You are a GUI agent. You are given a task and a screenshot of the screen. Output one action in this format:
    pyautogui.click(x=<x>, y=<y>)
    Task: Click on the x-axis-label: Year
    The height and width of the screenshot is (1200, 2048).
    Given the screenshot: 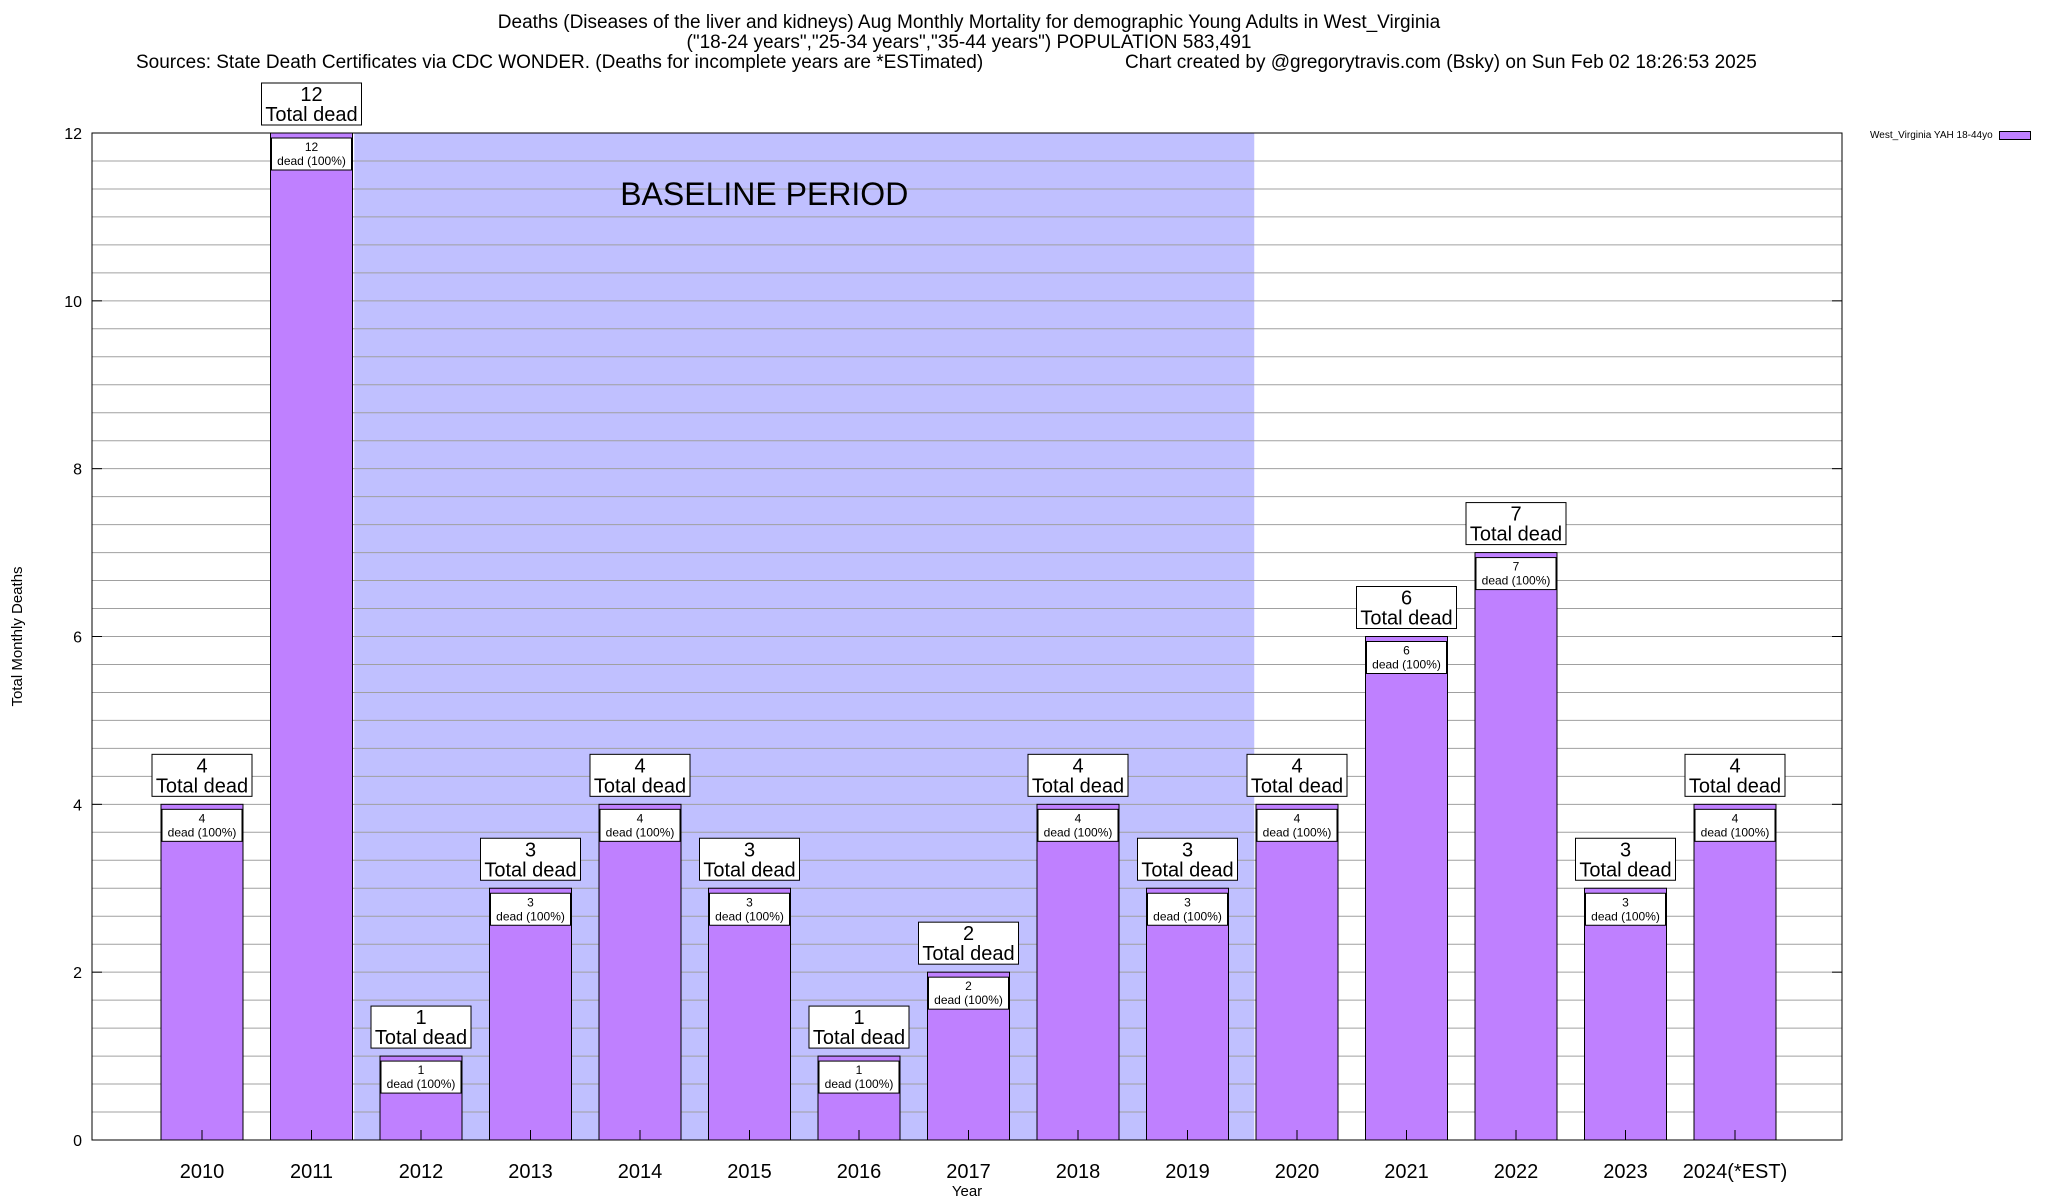 What is the action you would take?
    pyautogui.click(x=967, y=1191)
    